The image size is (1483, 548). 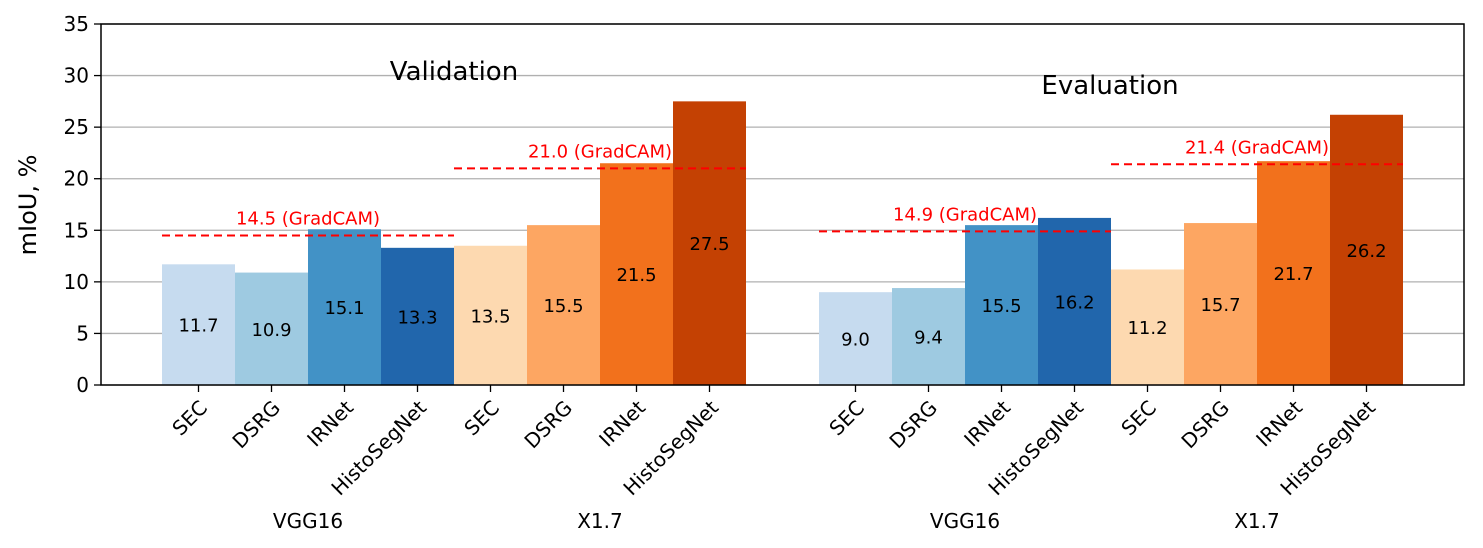 I want to click on bar-evaluation-vgg16-histosegnet-value-label: 16.2, so click(x=1074, y=302).